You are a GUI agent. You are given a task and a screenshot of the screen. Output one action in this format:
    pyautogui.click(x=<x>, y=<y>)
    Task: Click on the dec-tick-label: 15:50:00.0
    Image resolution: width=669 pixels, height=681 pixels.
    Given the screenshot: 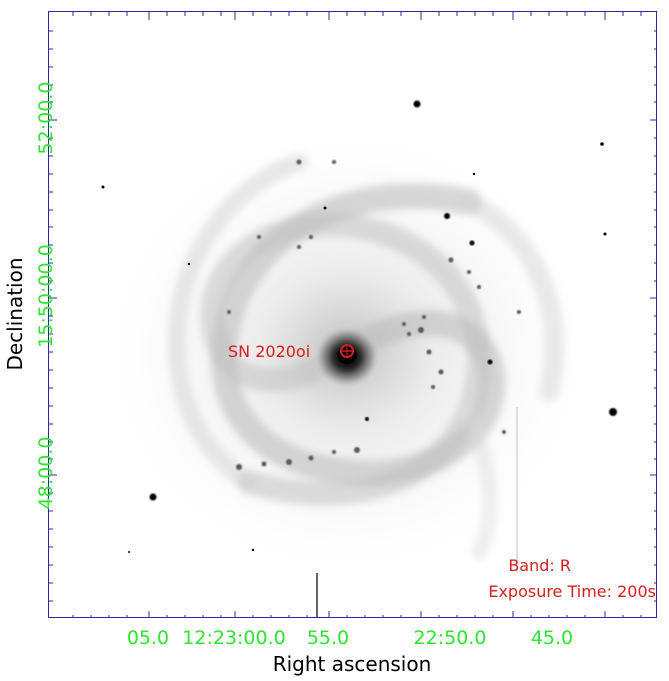 What is the action you would take?
    pyautogui.click(x=46, y=296)
    